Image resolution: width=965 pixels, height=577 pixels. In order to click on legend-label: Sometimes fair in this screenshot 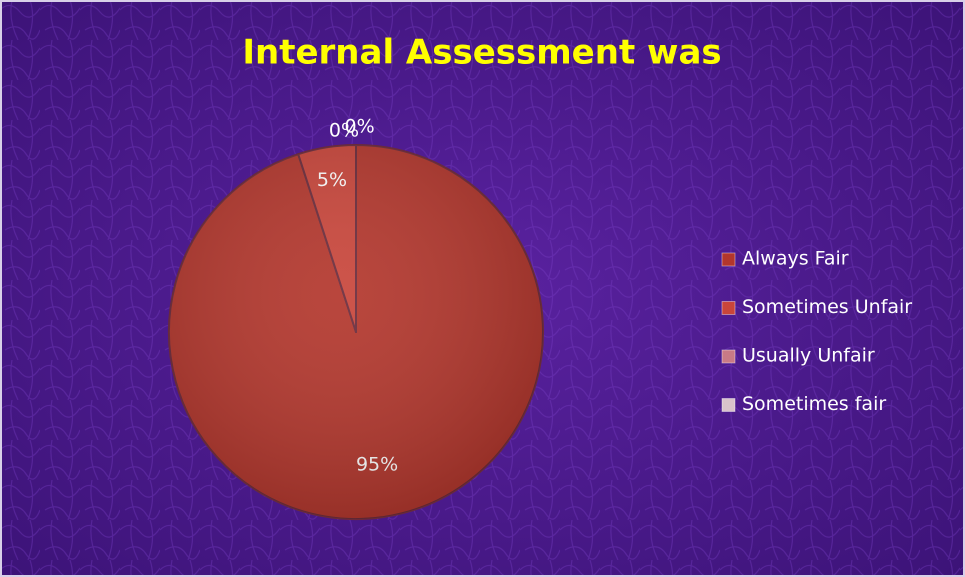, I will do `click(814, 404)`.